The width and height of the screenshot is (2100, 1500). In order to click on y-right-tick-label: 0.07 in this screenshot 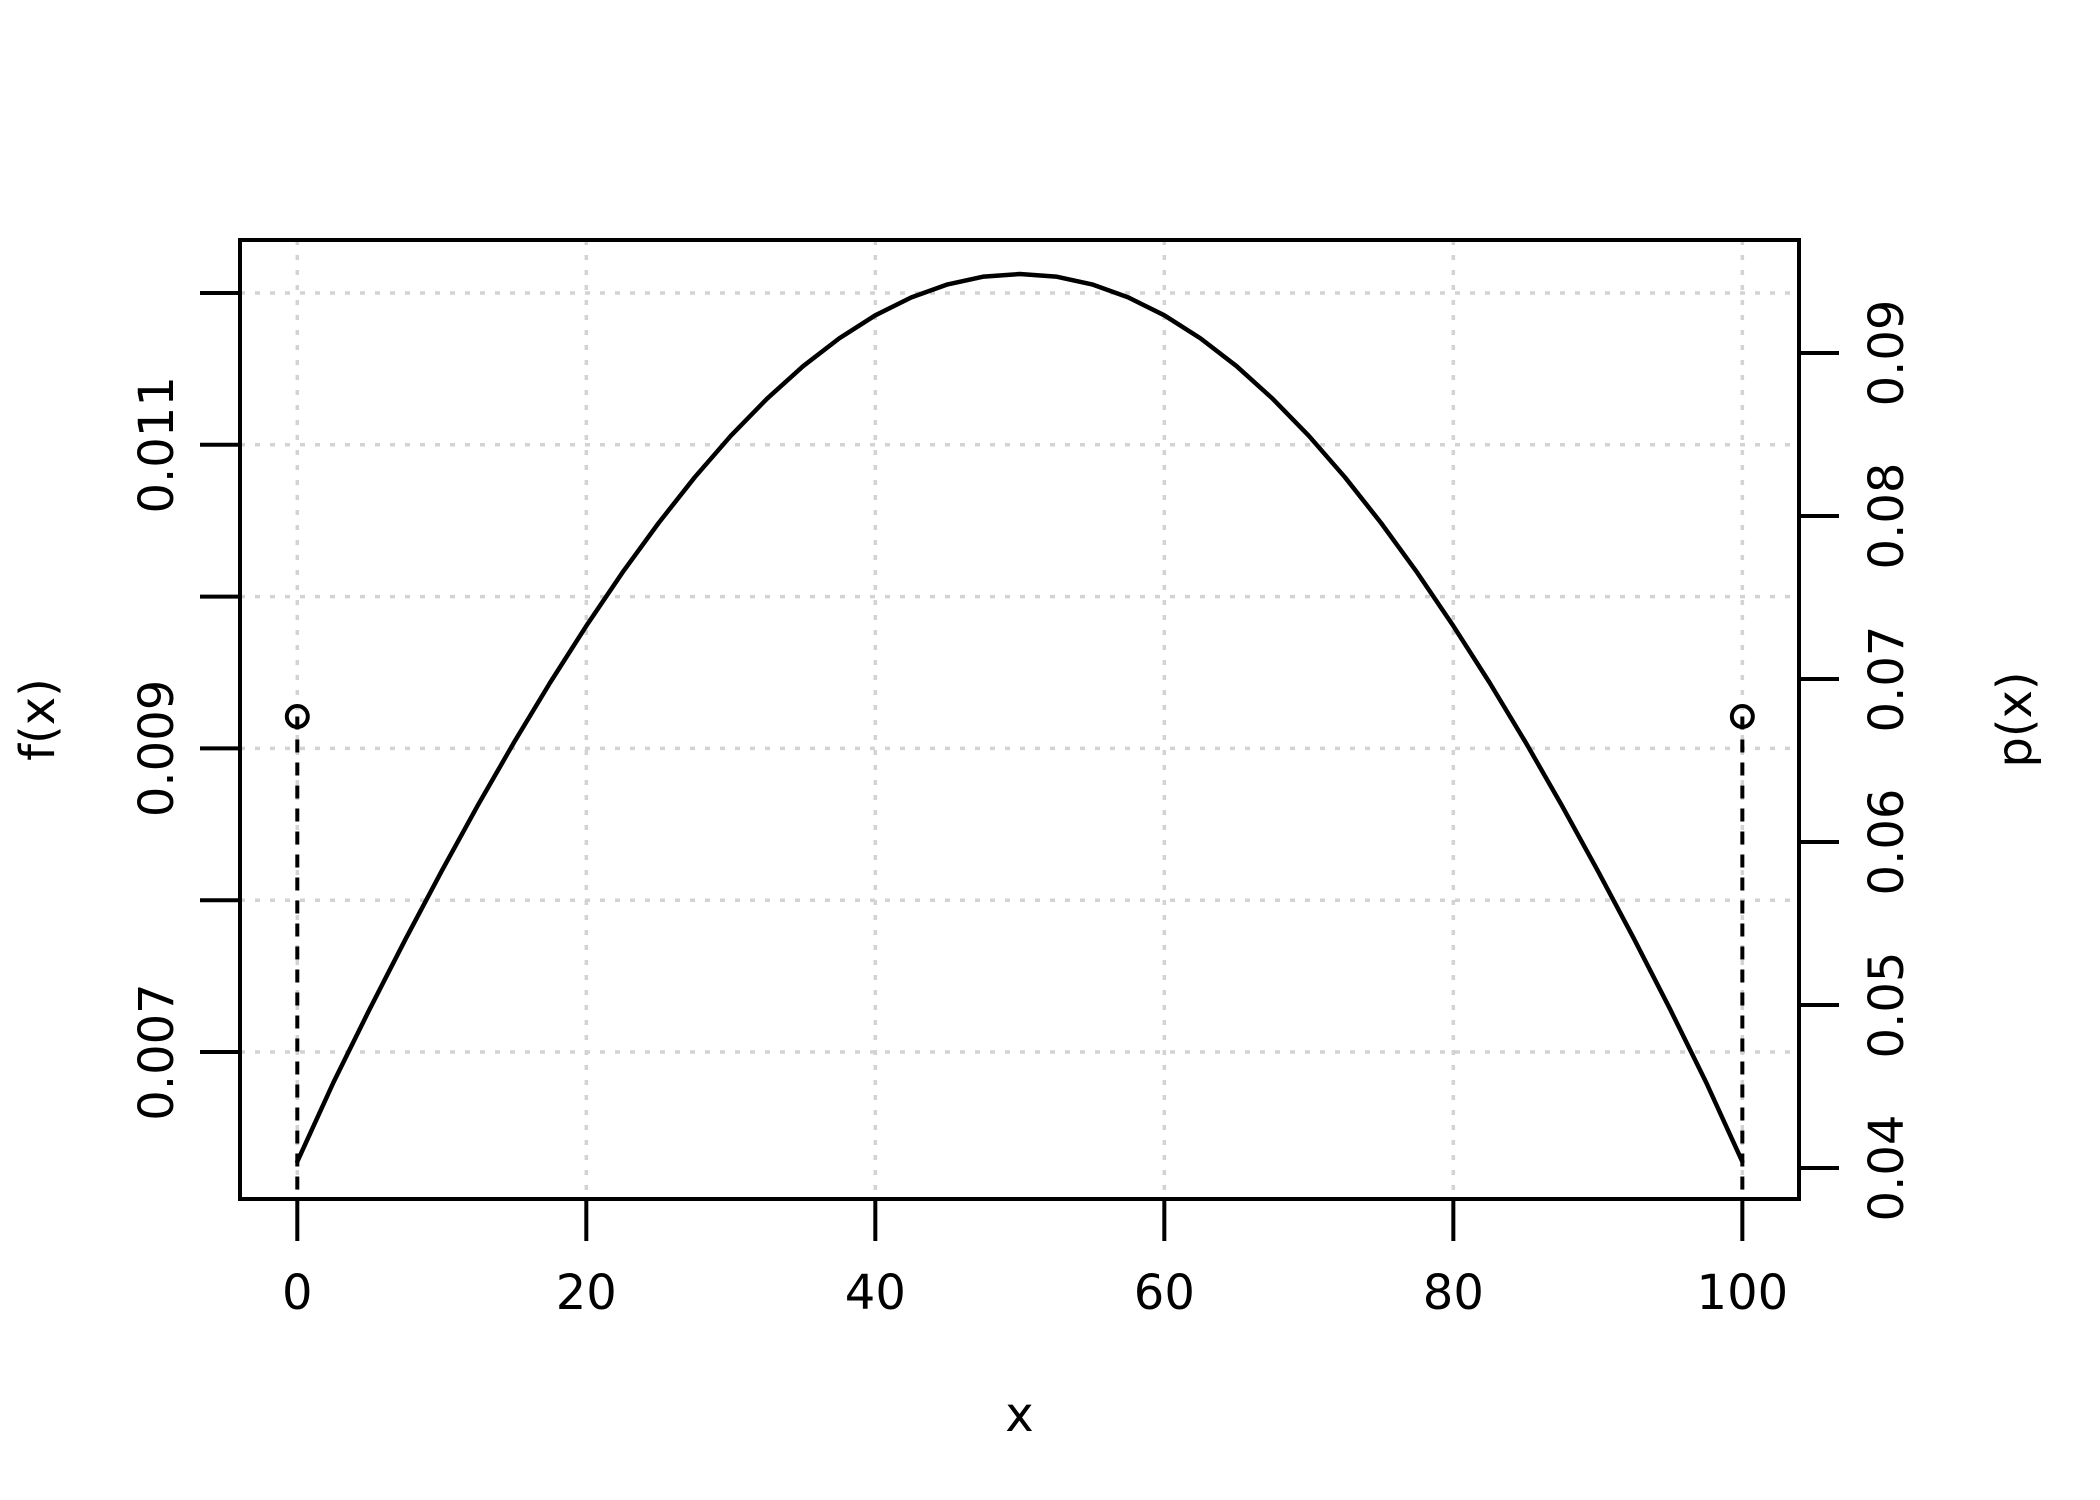, I will do `click(1887, 679)`.